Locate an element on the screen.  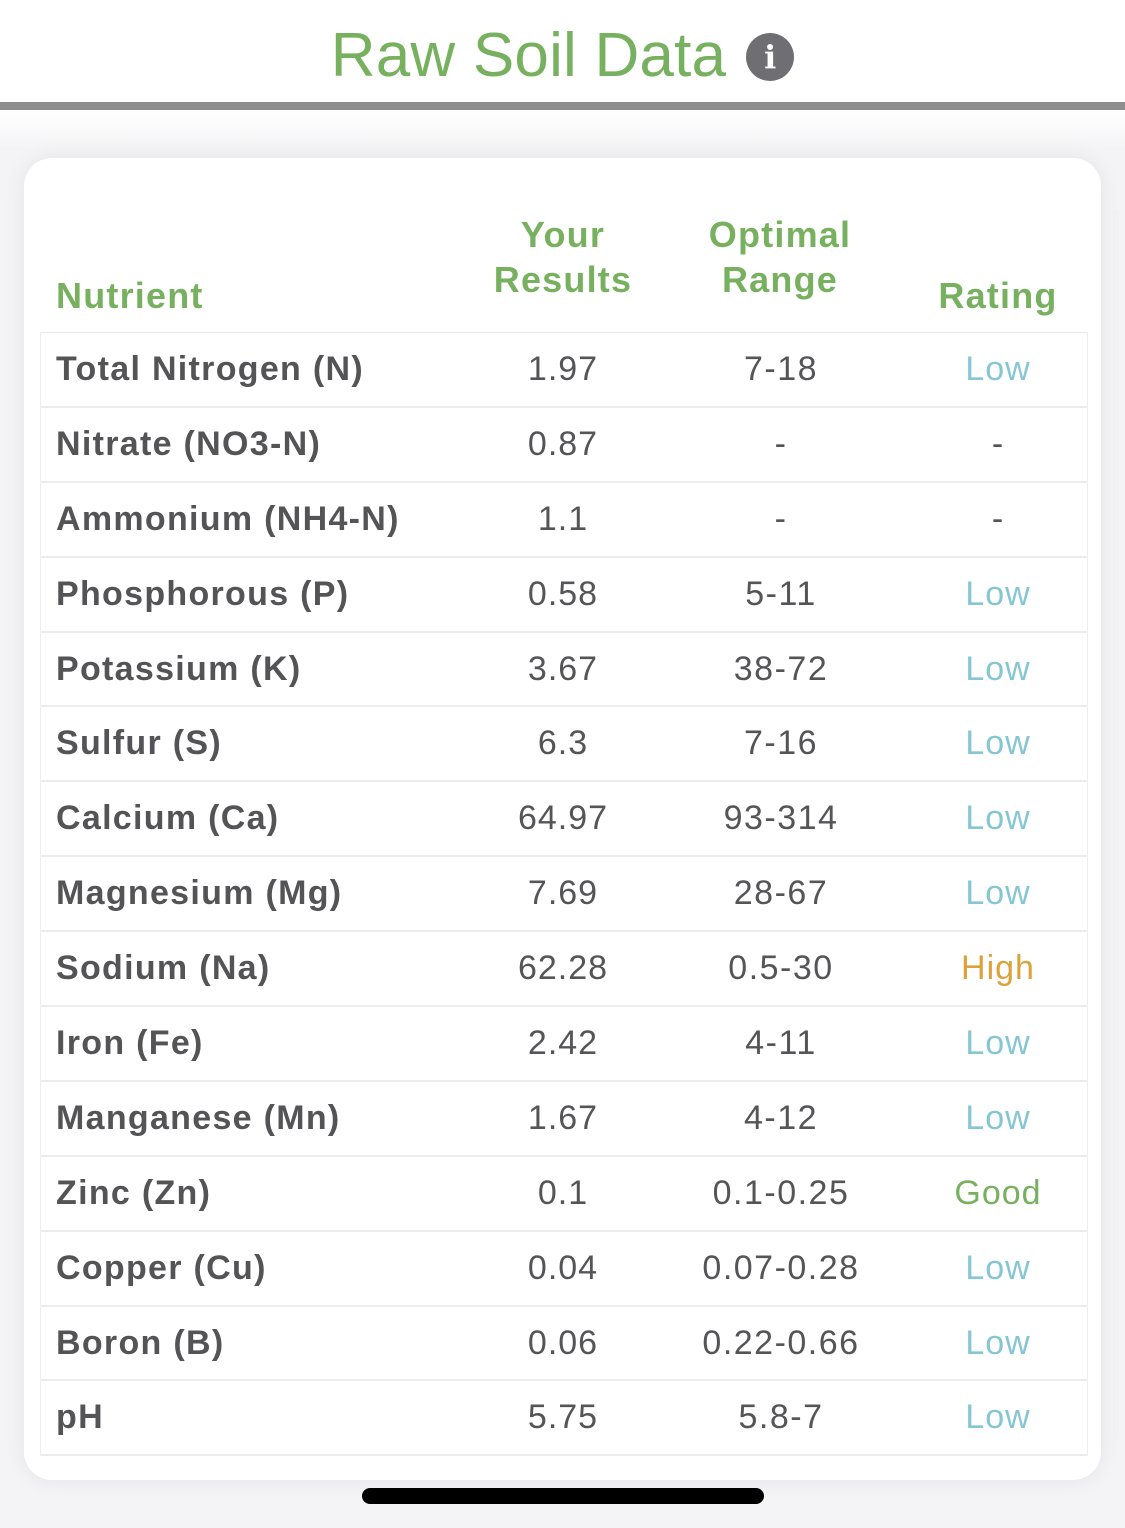
table-row: Zinc (Zn) 0.1 0.1-0.25 Good is located at coordinates (564, 1194).